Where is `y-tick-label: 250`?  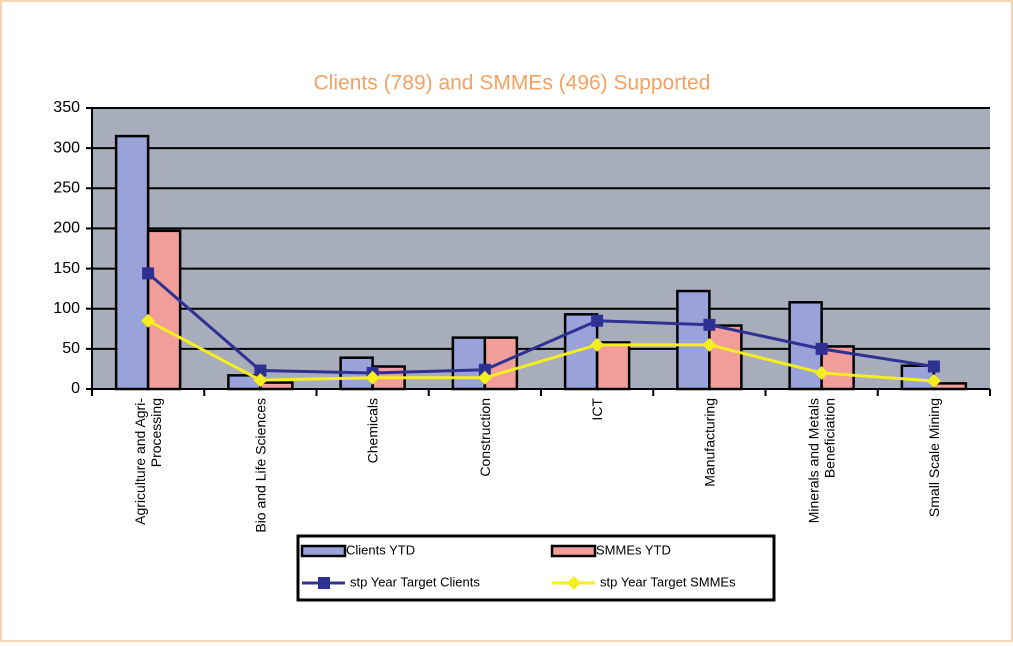
y-tick-label: 250 is located at coordinates (66, 188).